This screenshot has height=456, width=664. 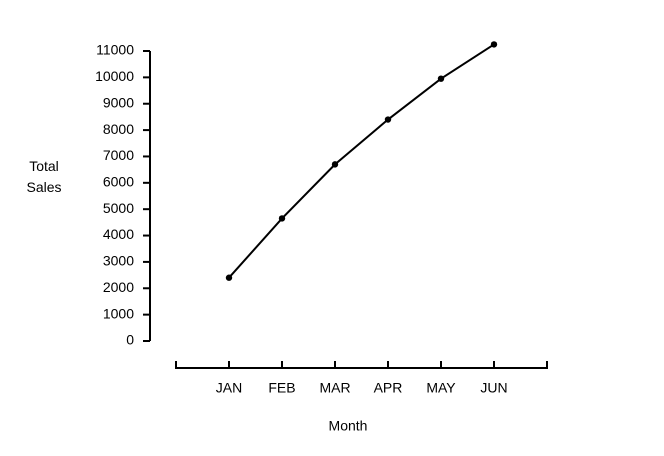 What do you see at coordinates (118, 234) in the screenshot?
I see `y-tick-label: 4000` at bounding box center [118, 234].